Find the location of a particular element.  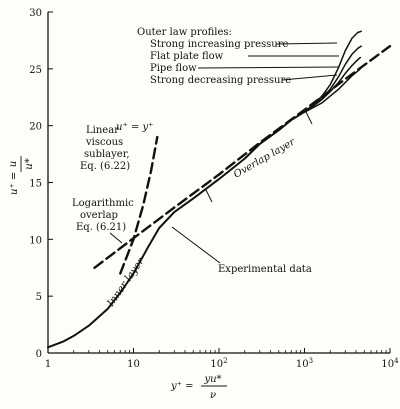

y-tick-label-0: 0 is located at coordinates (39, 354).